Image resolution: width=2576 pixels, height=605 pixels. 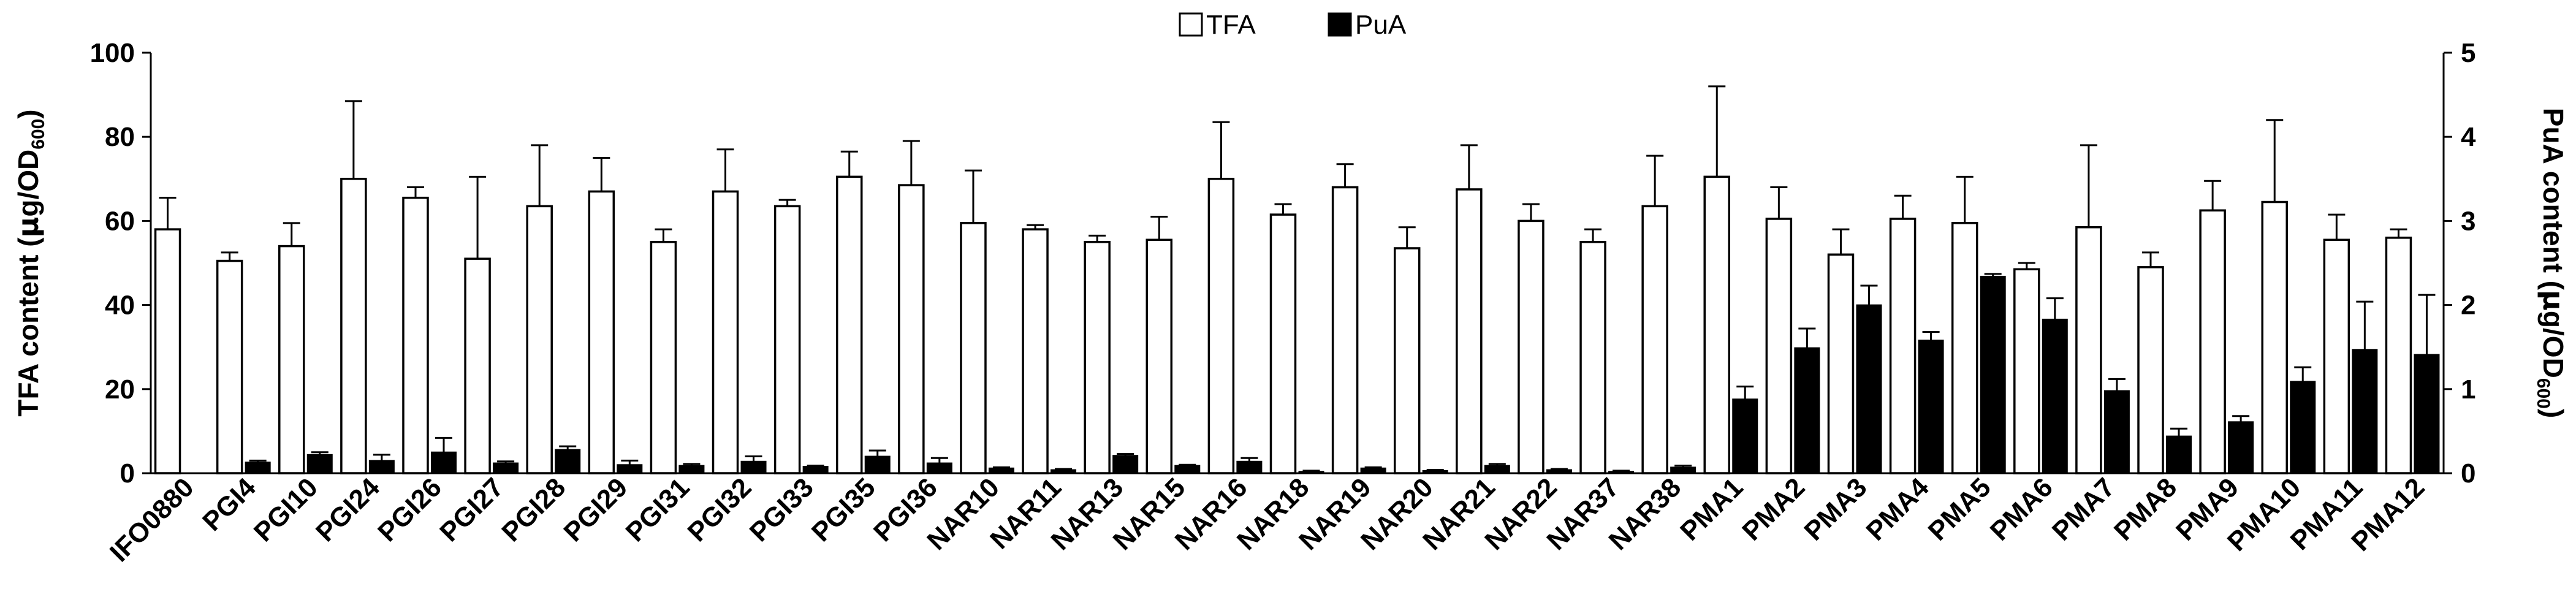 I want to click on bar-tfa-pma6, so click(x=2026, y=371).